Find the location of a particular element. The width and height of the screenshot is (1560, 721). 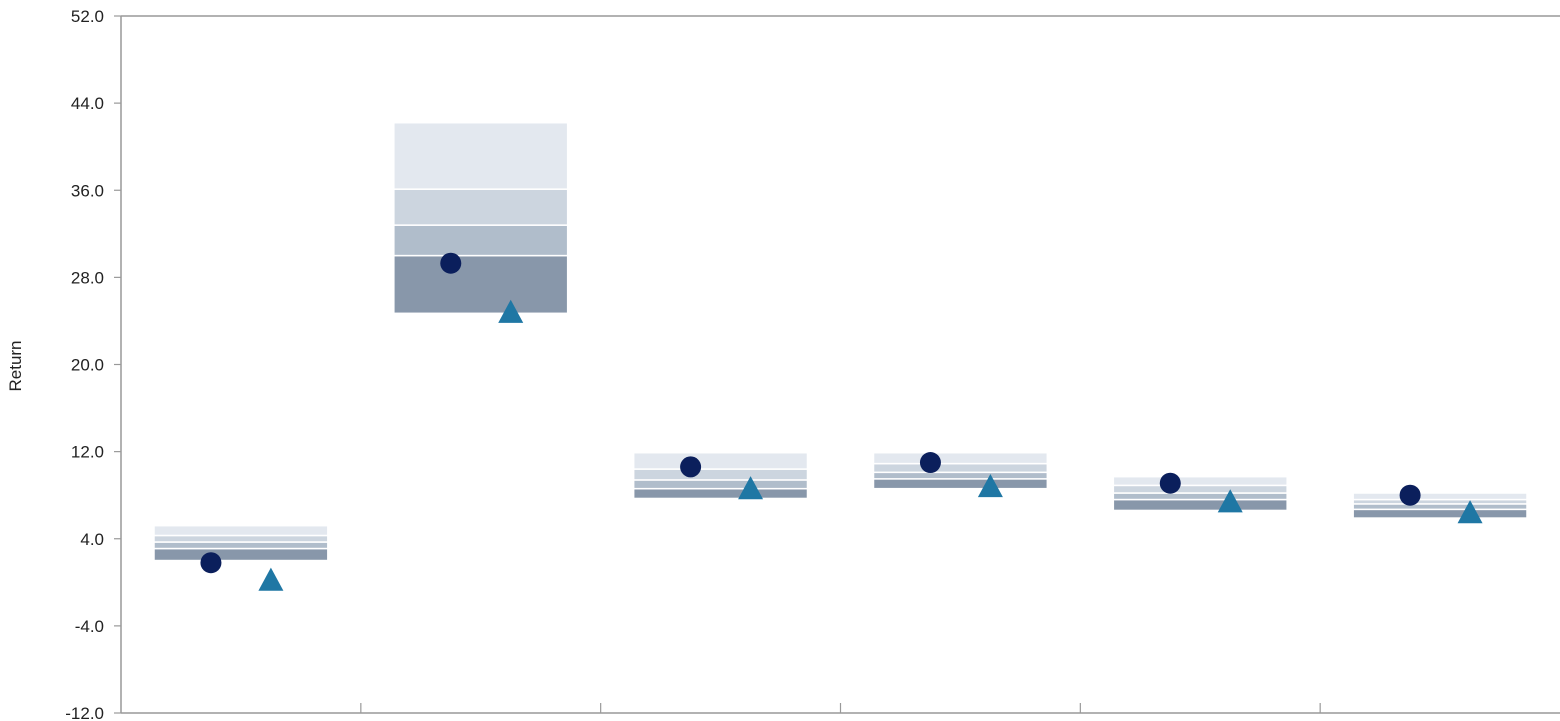

y-tick-label: 12.0 is located at coordinates (87, 452).